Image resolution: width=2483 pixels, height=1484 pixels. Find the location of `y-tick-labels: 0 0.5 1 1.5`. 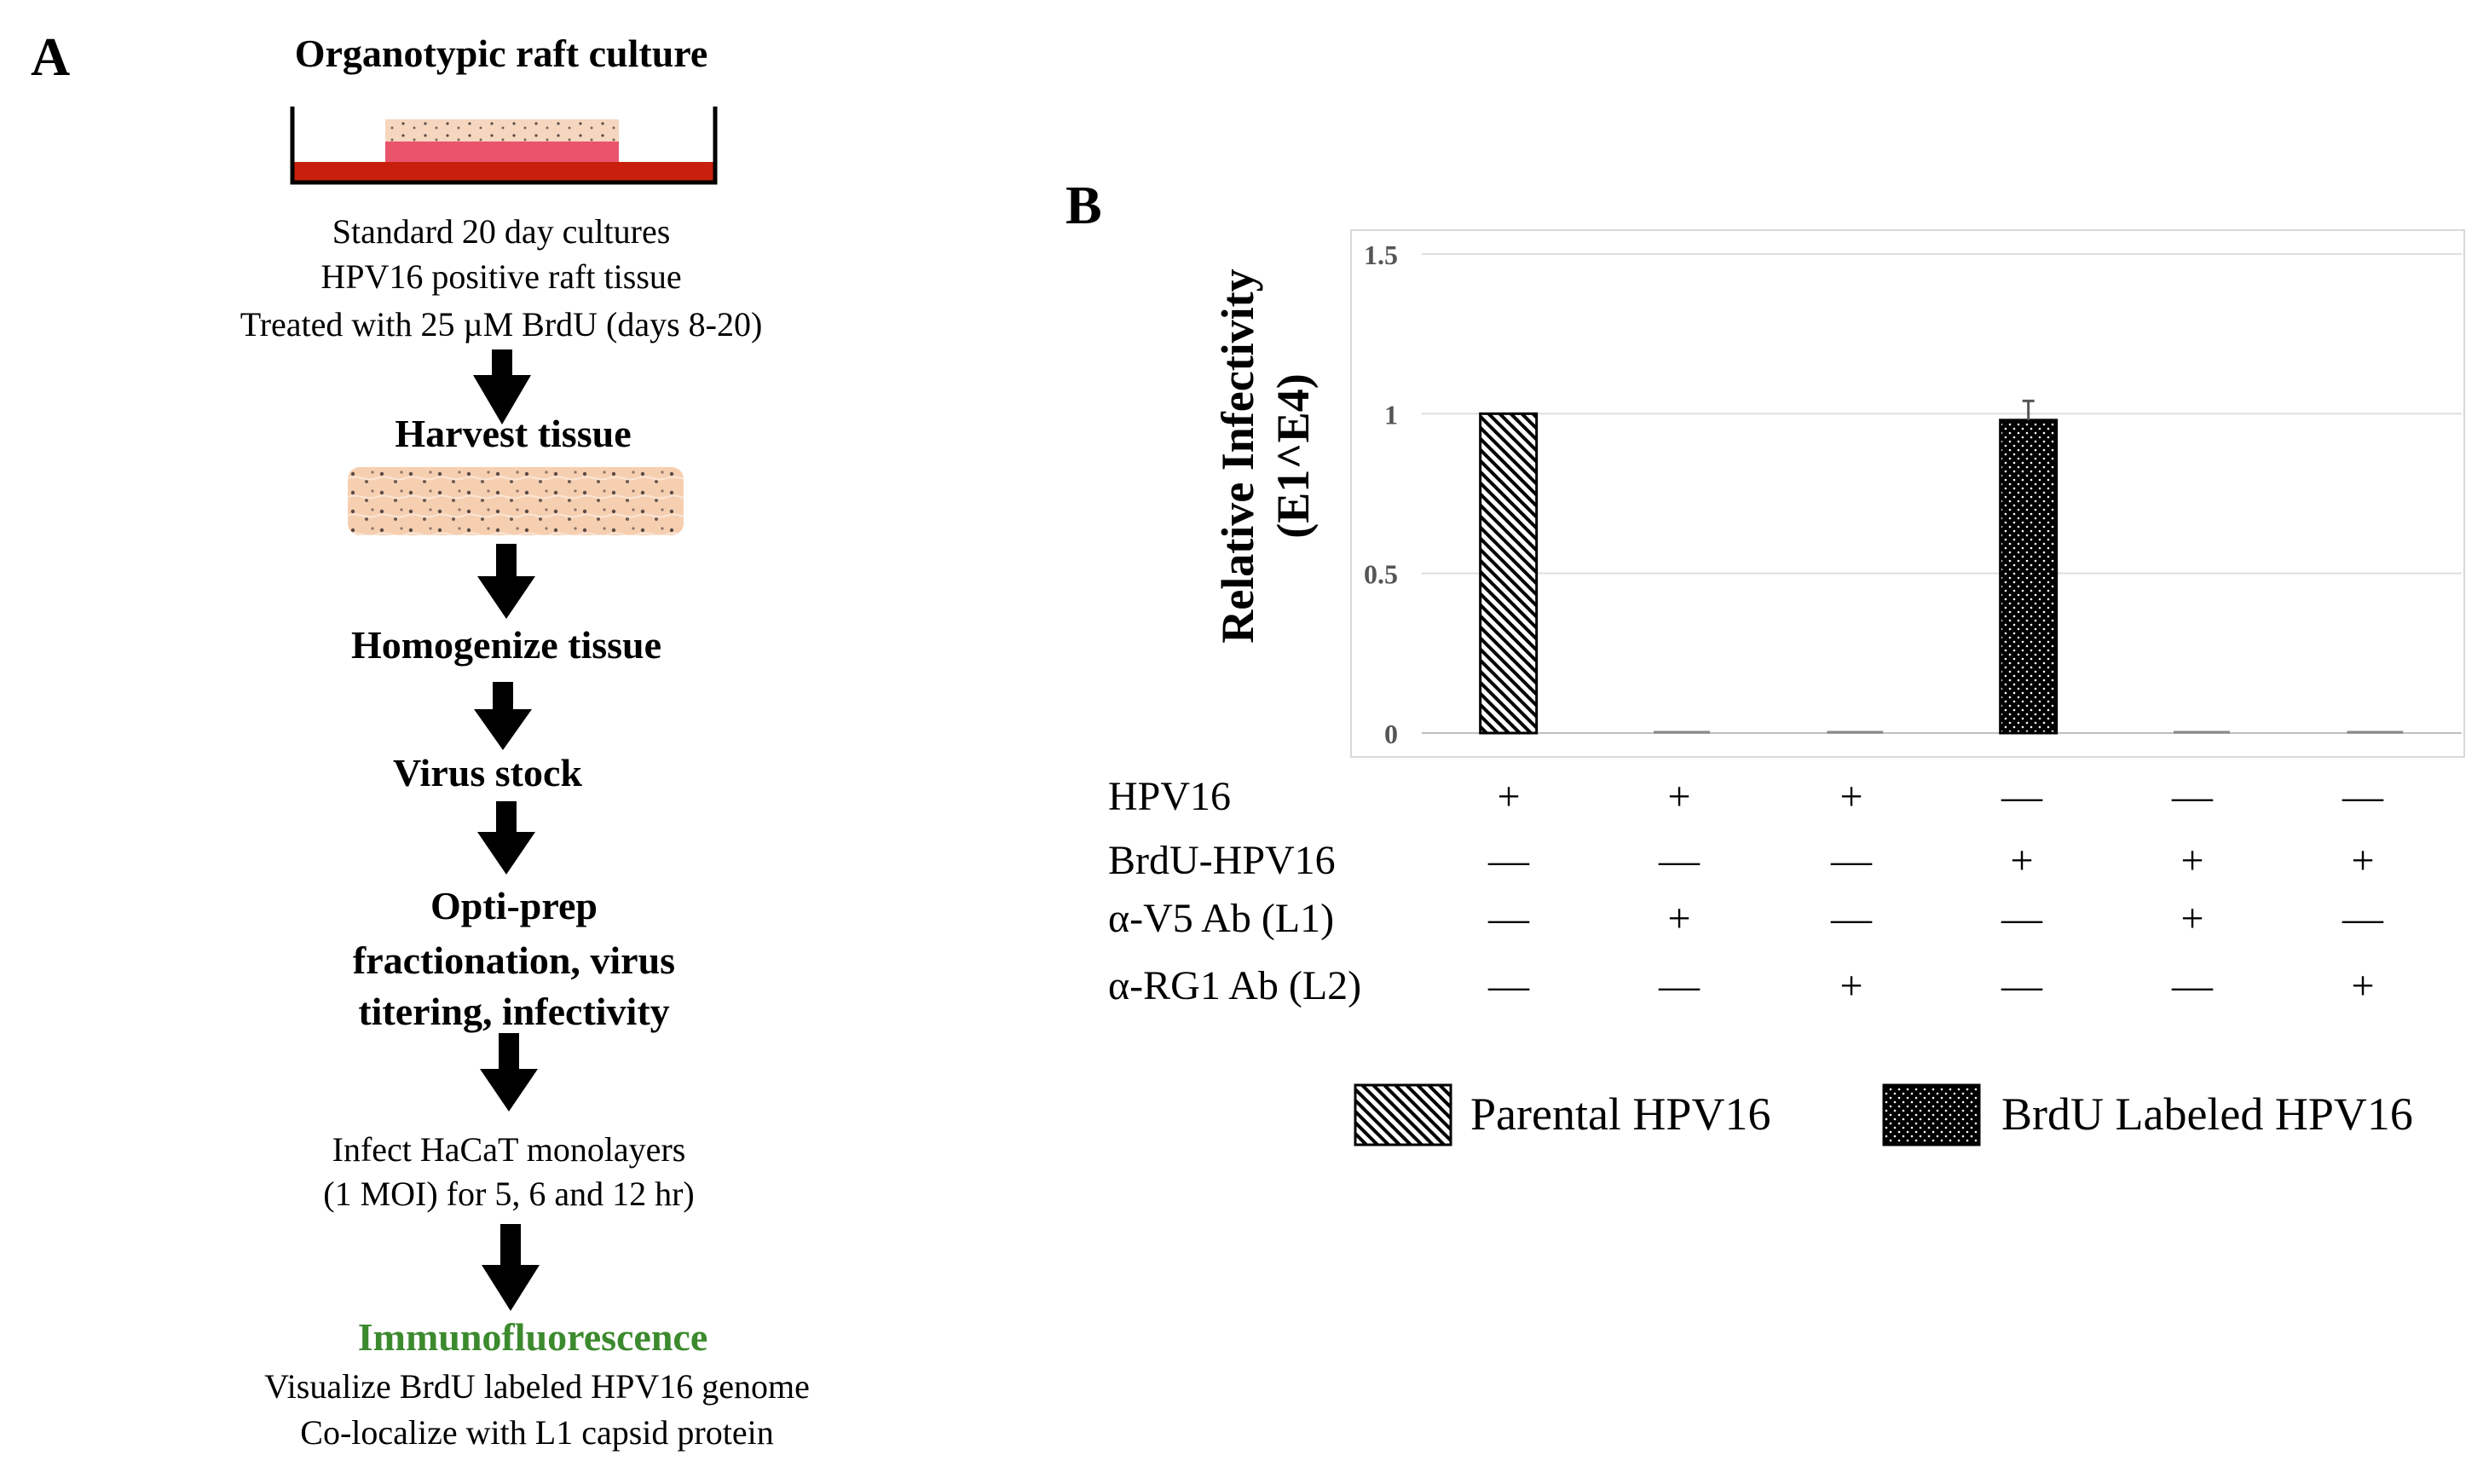

y-tick-labels: 0 0.5 1 1.5 is located at coordinates (1381, 494).